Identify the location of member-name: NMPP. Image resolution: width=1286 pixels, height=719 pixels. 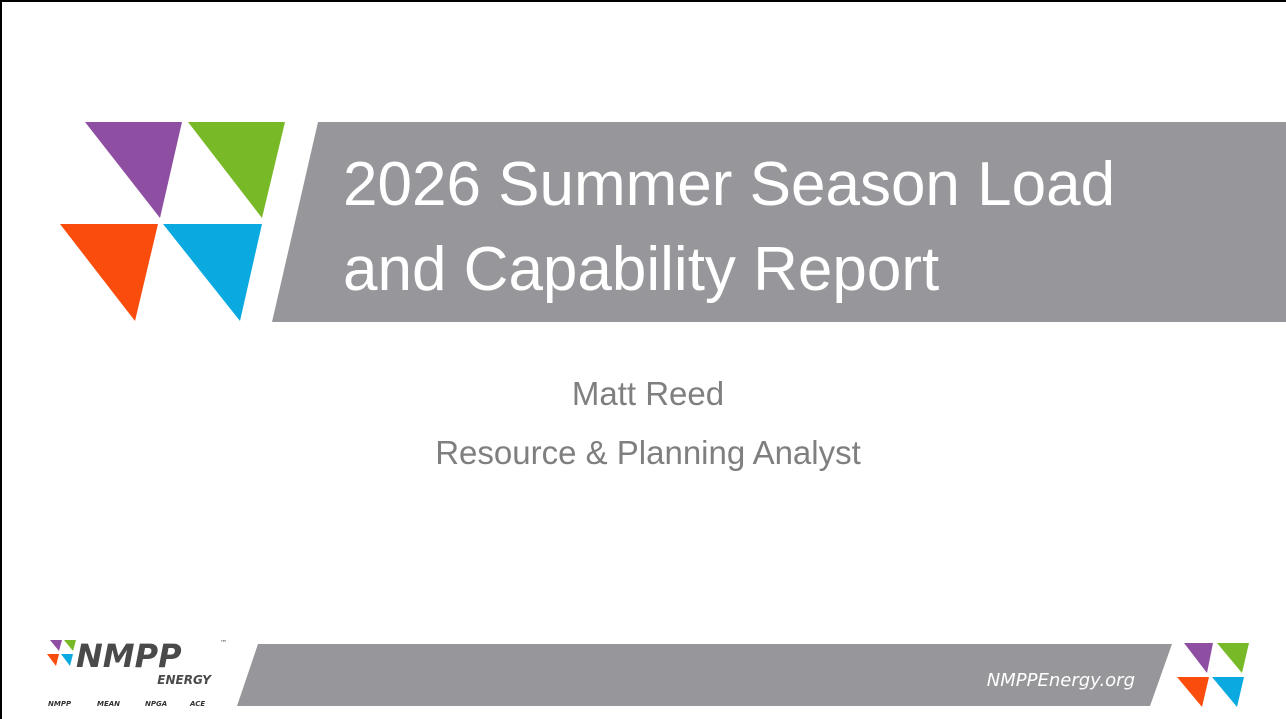
(60, 704).